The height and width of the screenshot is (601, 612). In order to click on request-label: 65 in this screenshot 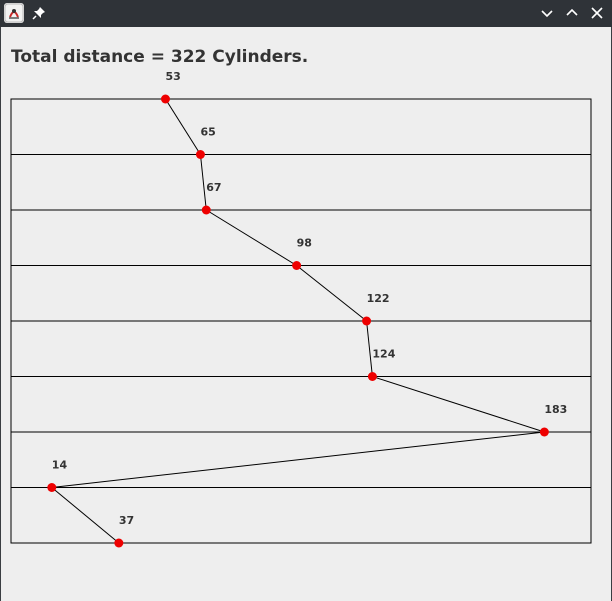, I will do `click(207, 132)`.